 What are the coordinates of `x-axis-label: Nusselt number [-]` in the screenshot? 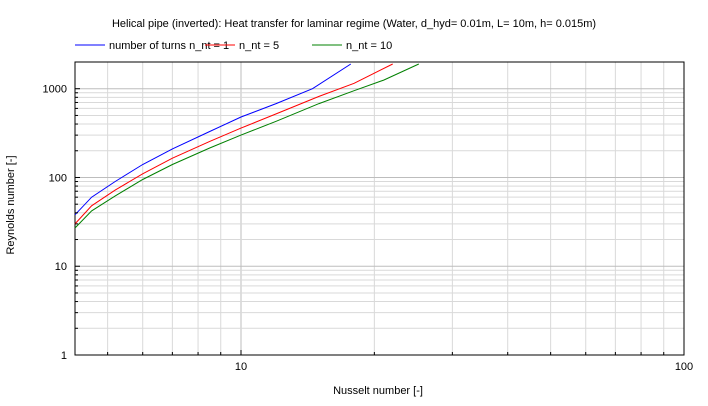 It's located at (378, 391).